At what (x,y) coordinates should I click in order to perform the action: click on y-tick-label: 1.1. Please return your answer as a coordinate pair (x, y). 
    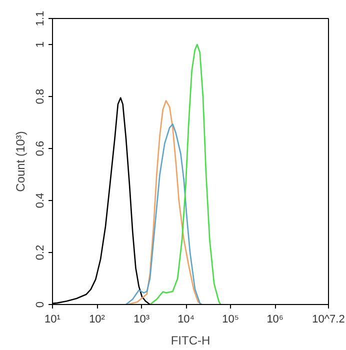
    Looking at the image, I should click on (40, 18).